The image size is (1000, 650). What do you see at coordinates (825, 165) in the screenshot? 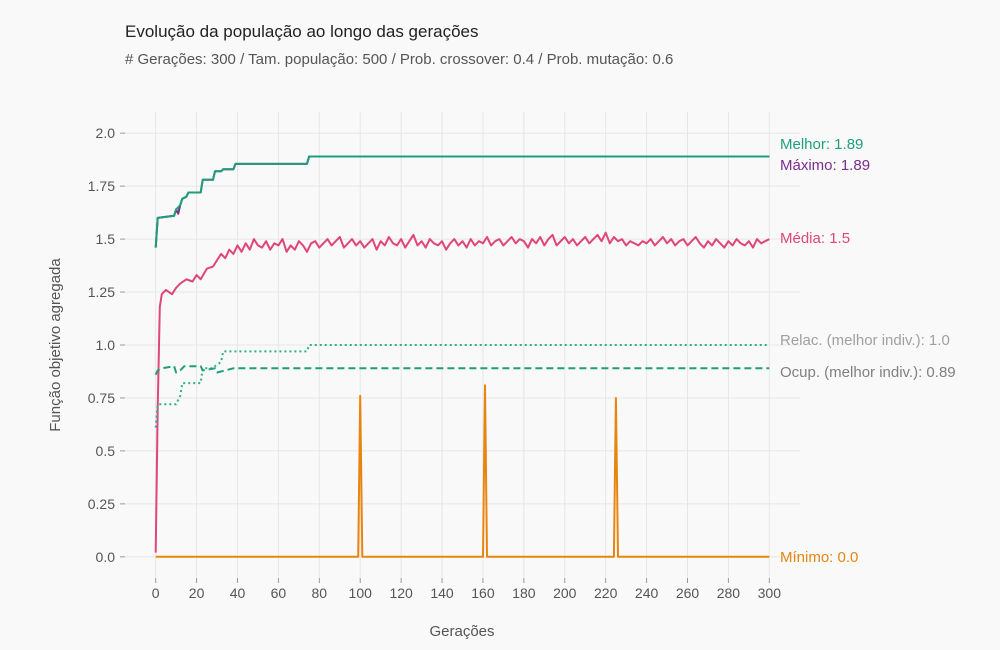
I see `series-end-label: Máximo: 1.89` at bounding box center [825, 165].